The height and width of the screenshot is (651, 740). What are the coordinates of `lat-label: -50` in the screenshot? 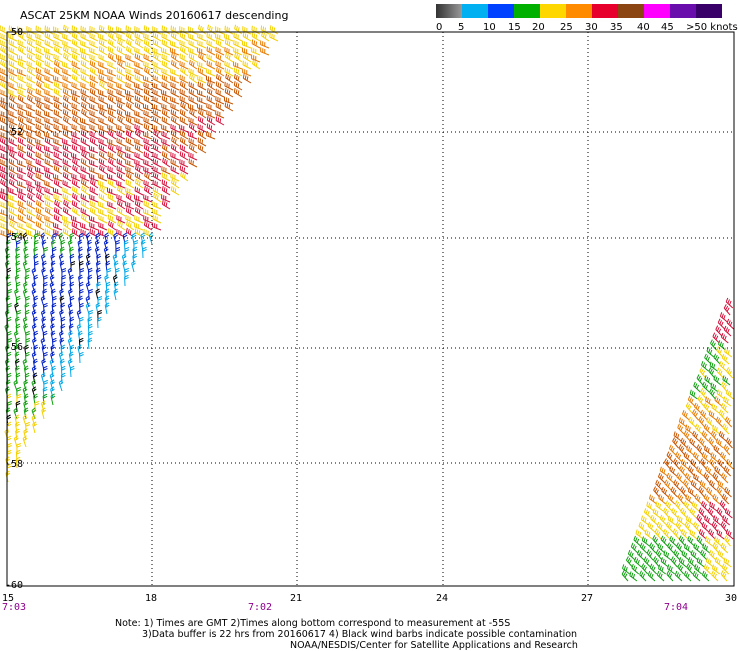 It's located at (14, 32).